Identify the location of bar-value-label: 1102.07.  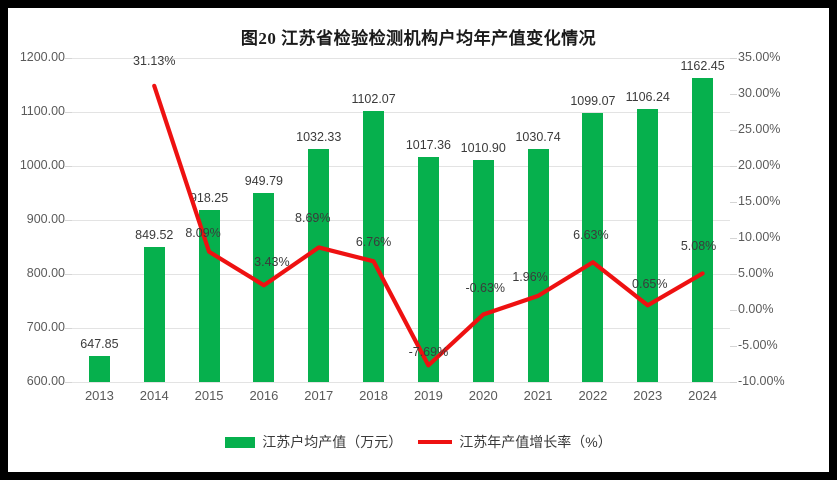
(373, 98).